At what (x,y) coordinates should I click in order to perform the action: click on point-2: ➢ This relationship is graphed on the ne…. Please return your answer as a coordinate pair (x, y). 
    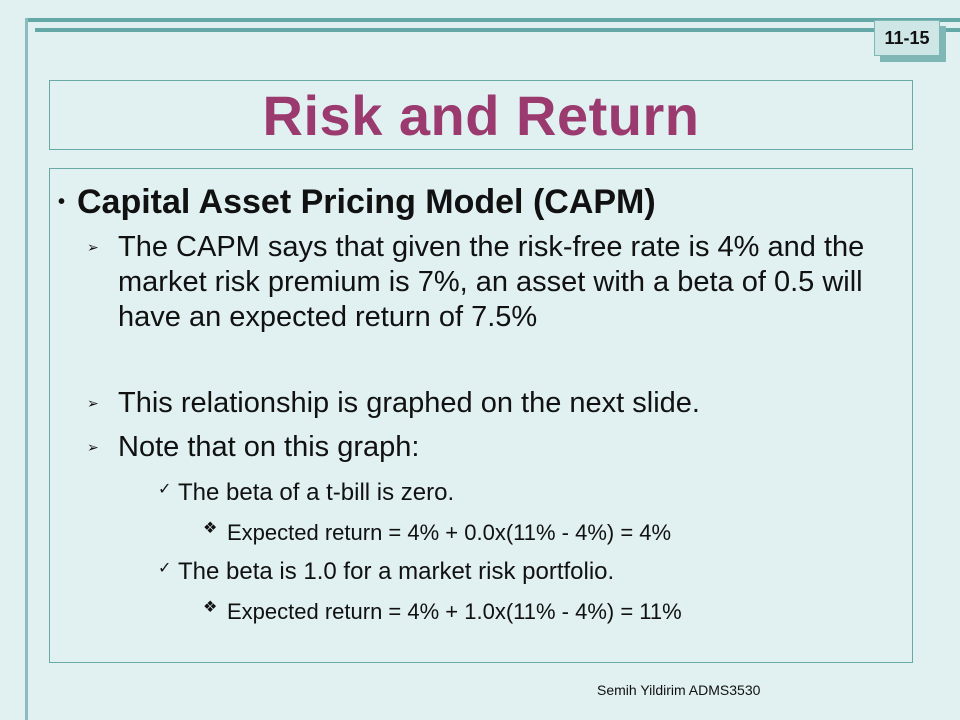
    Looking at the image, I should click on (482, 403).